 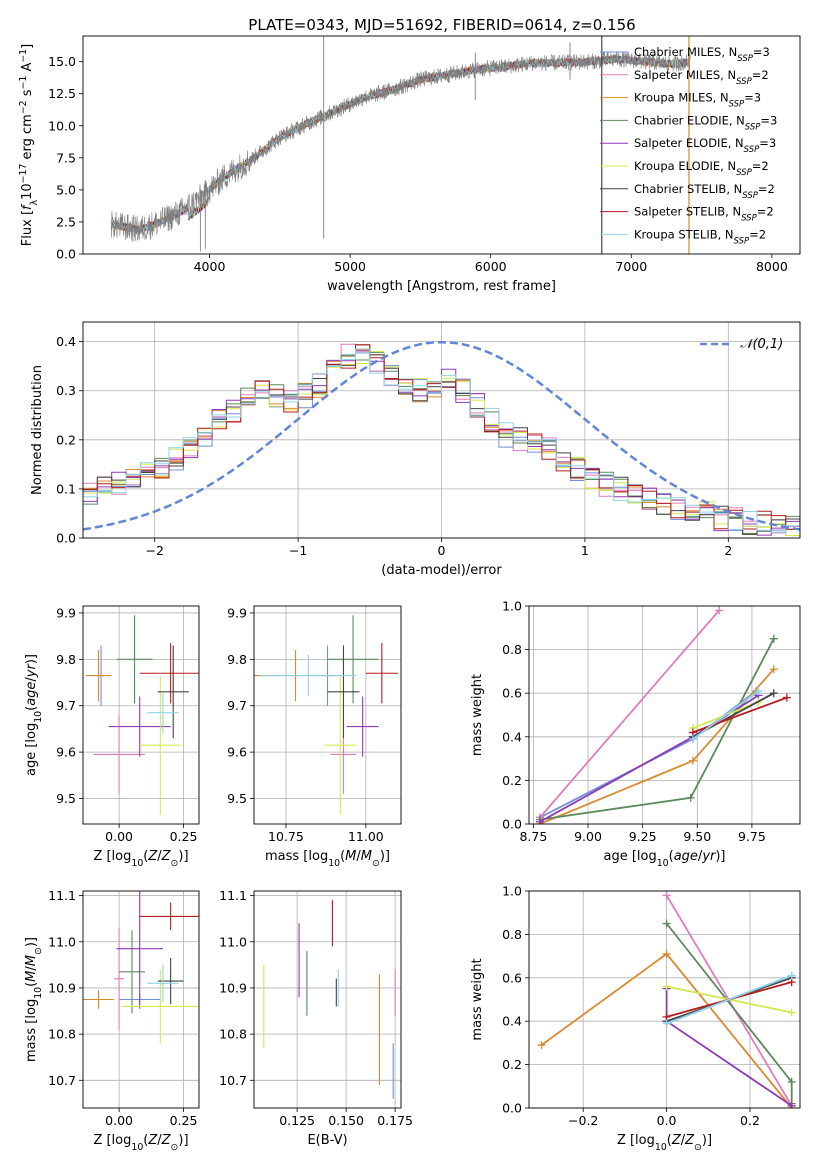 I want to click on x-tick-label: 9.50, so click(x=697, y=836).